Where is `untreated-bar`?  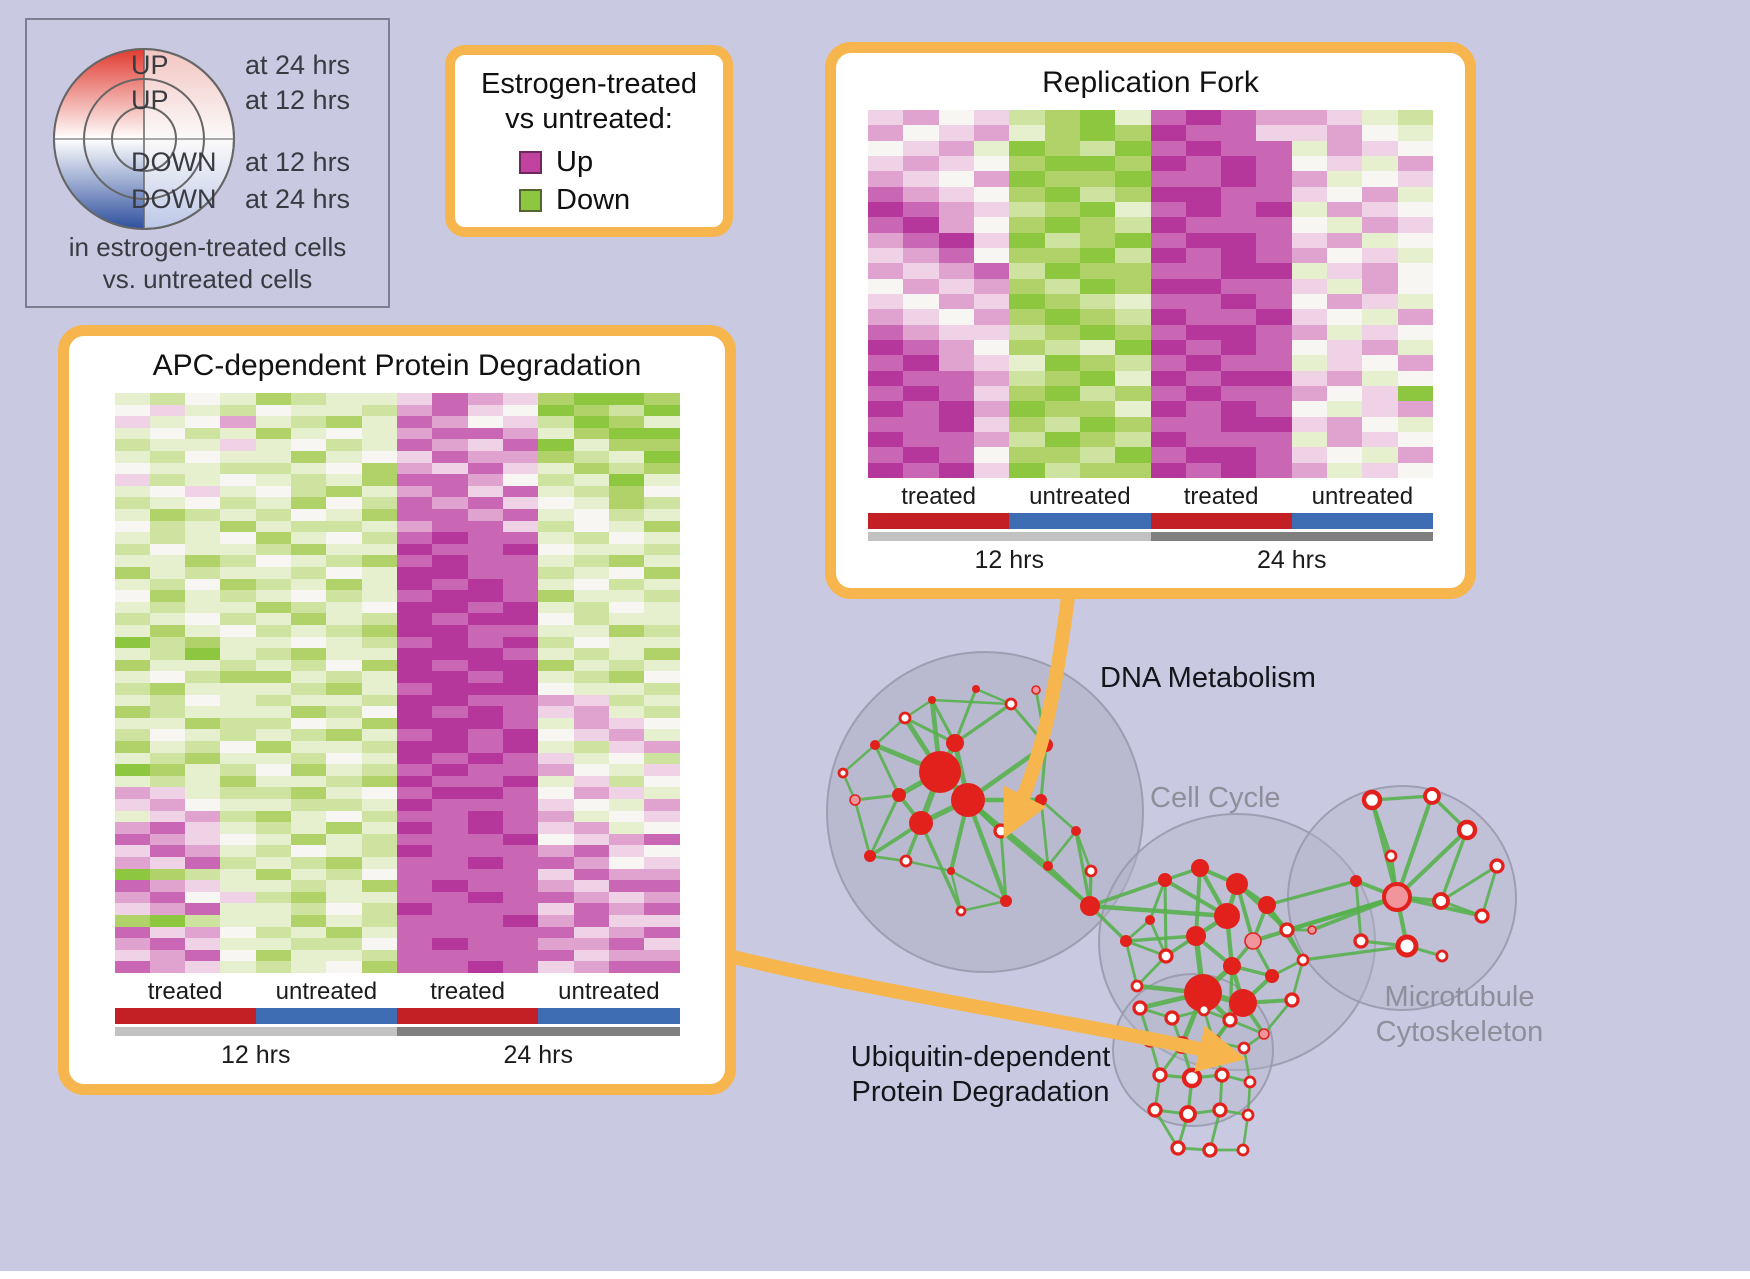
untreated-bar is located at coordinates (609, 1016).